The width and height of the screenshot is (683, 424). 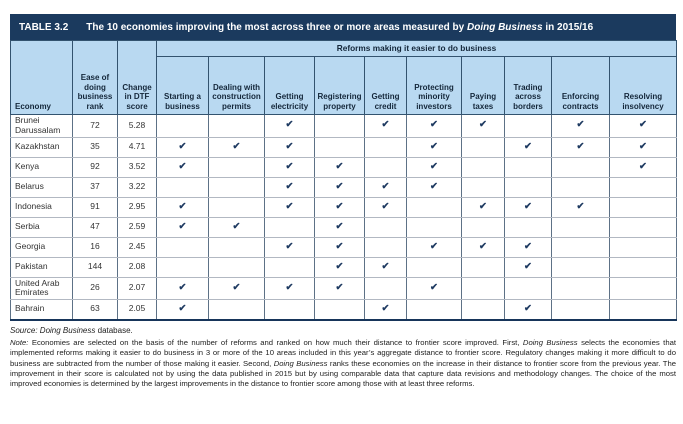 I want to click on column-header-getting-electricity: Getting electricity, so click(x=289, y=85).